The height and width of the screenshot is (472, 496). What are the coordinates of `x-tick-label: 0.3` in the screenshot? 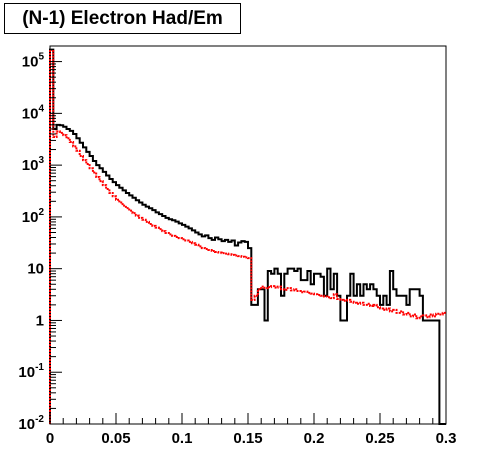 It's located at (446, 438).